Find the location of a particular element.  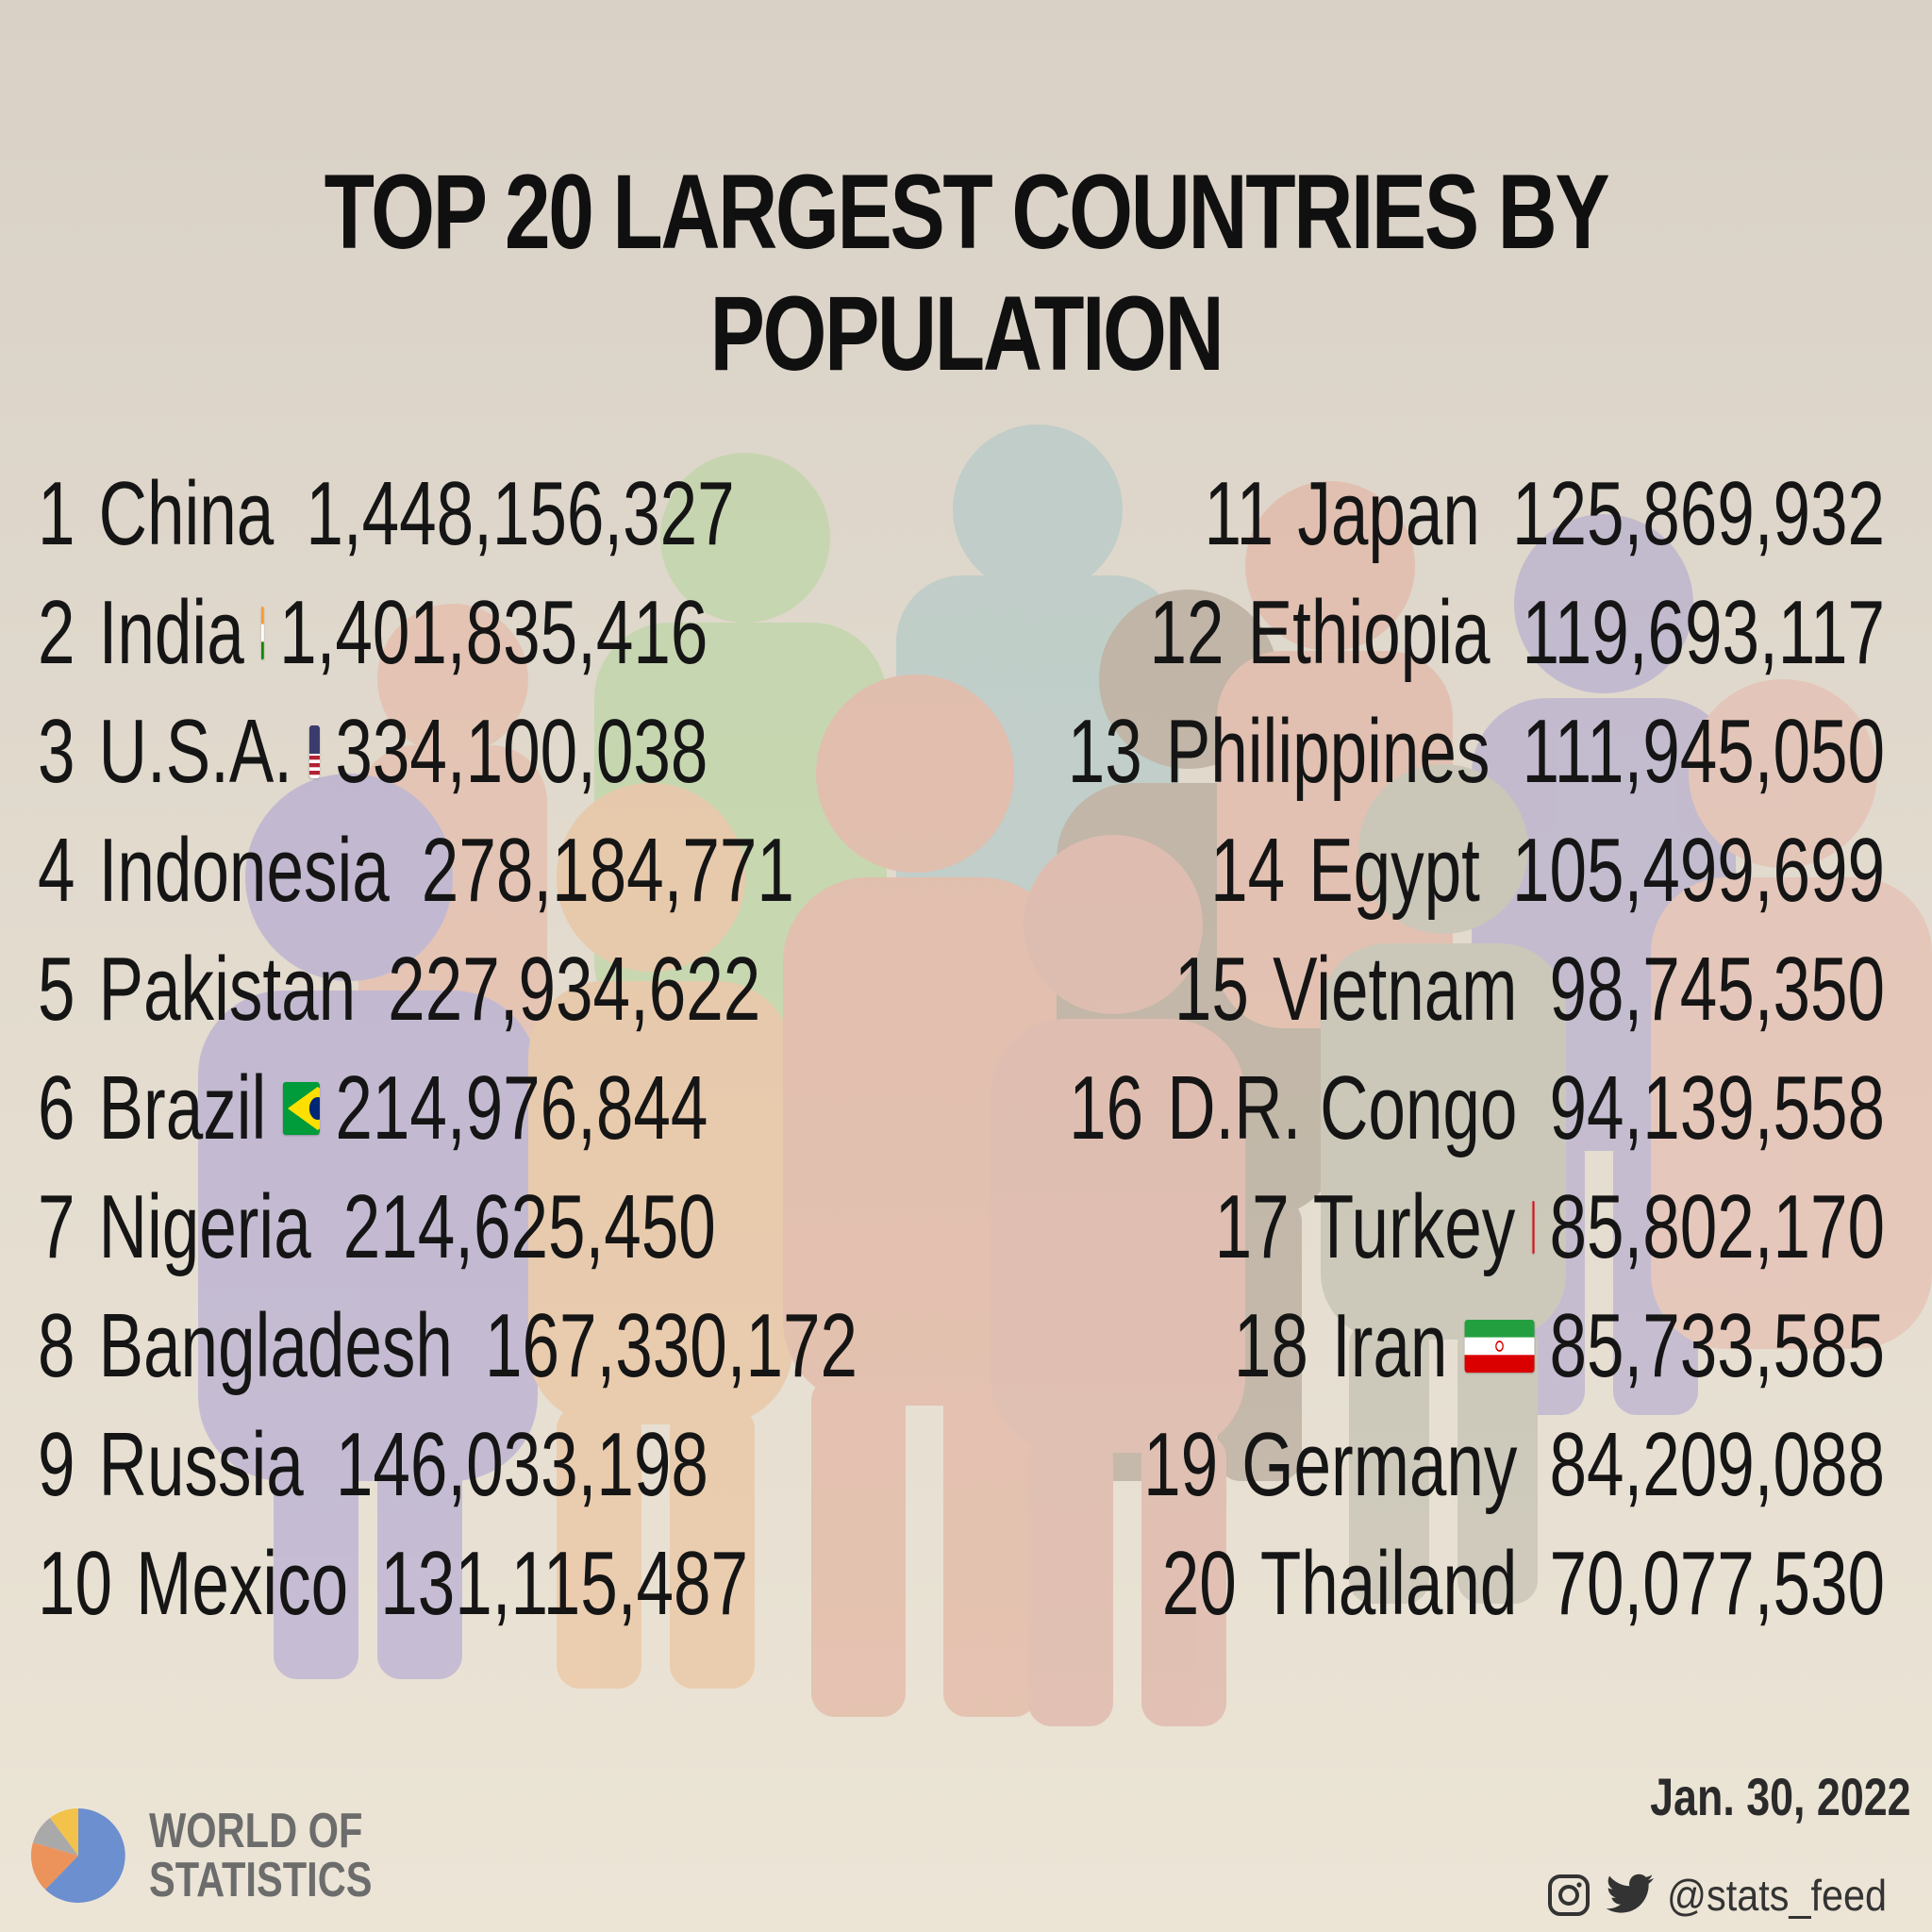

brand-name: WORLD OF STATISTICS is located at coordinates (261, 1856).